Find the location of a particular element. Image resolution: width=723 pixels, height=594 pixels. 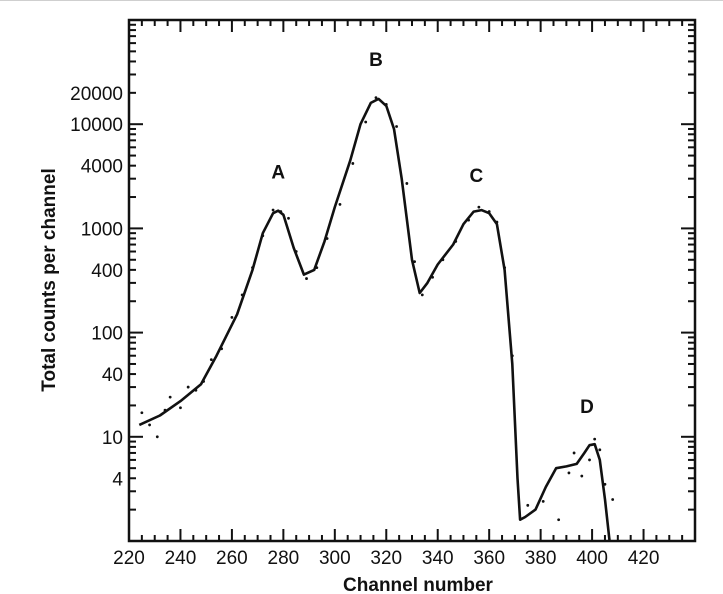

x-tick-label: 320 is located at coordinates (386, 558).